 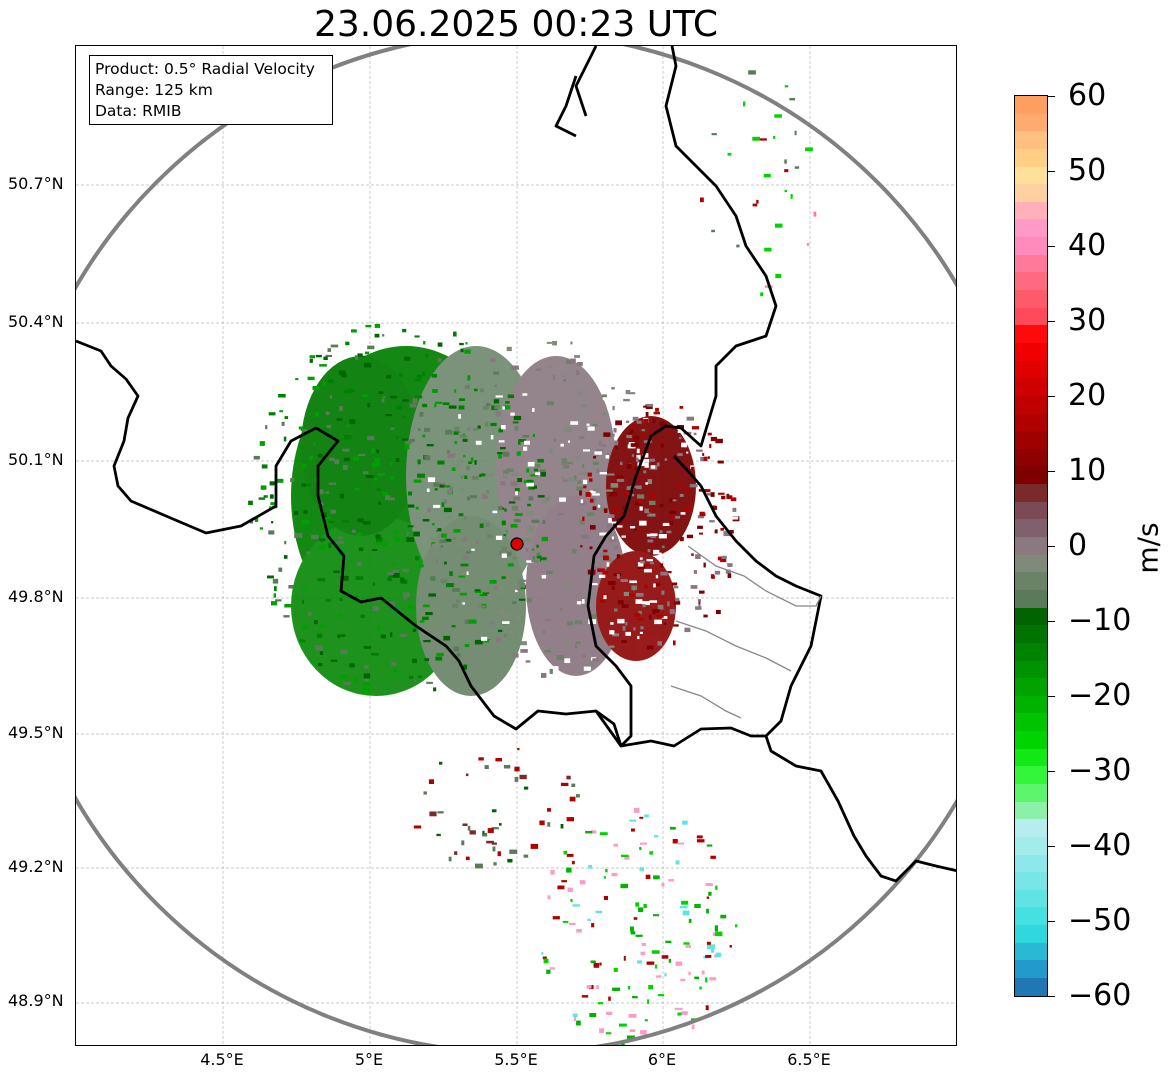 I want to click on lon-tick-label: 4.5°E, so click(x=222, y=1059).